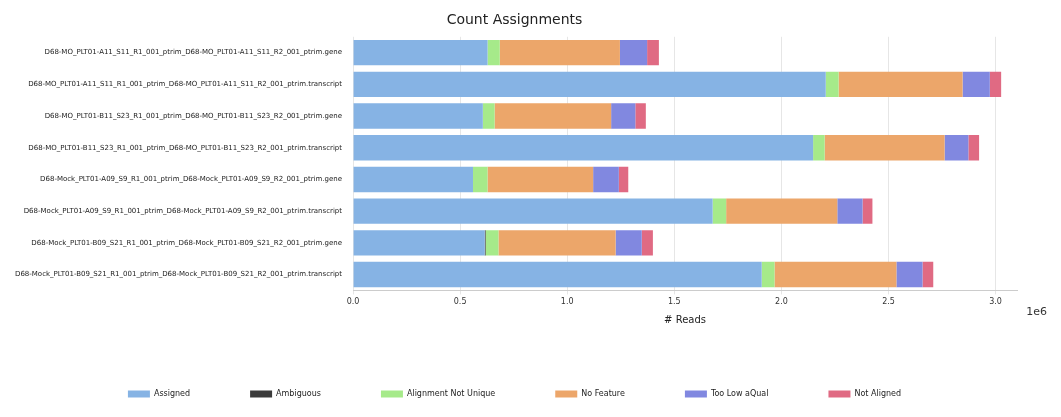 This screenshot has width=1061, height=417. I want to click on legend-label: Assigned, so click(172, 394).